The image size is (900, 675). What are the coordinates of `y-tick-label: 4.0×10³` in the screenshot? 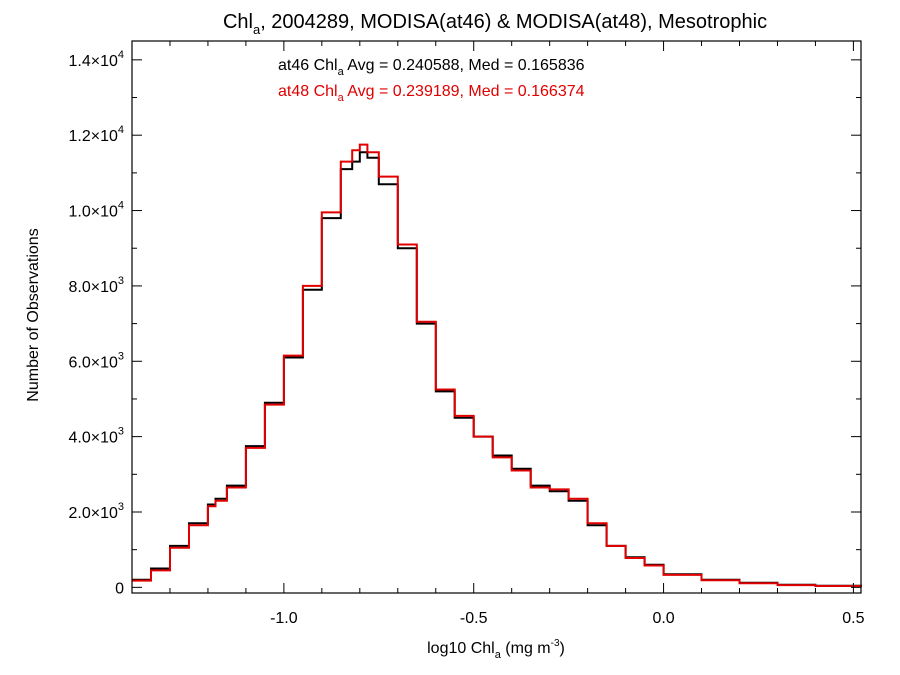 It's located at (96, 436).